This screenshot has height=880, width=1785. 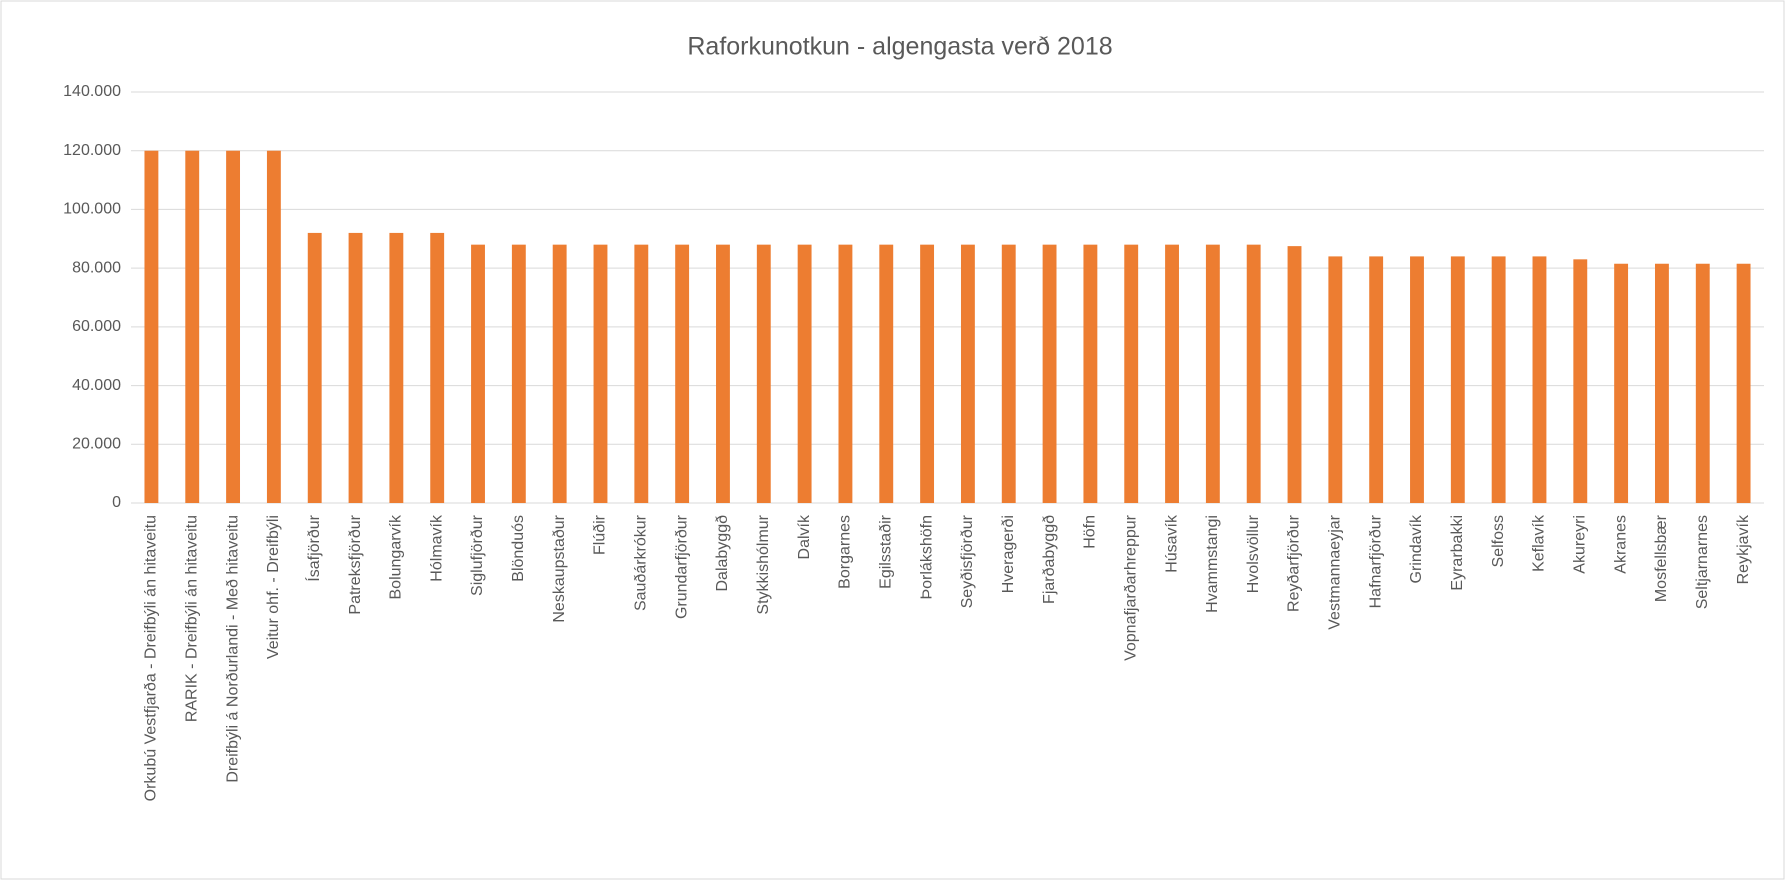 I want to click on x-tick-label: Selfoss, so click(x=1498, y=541).